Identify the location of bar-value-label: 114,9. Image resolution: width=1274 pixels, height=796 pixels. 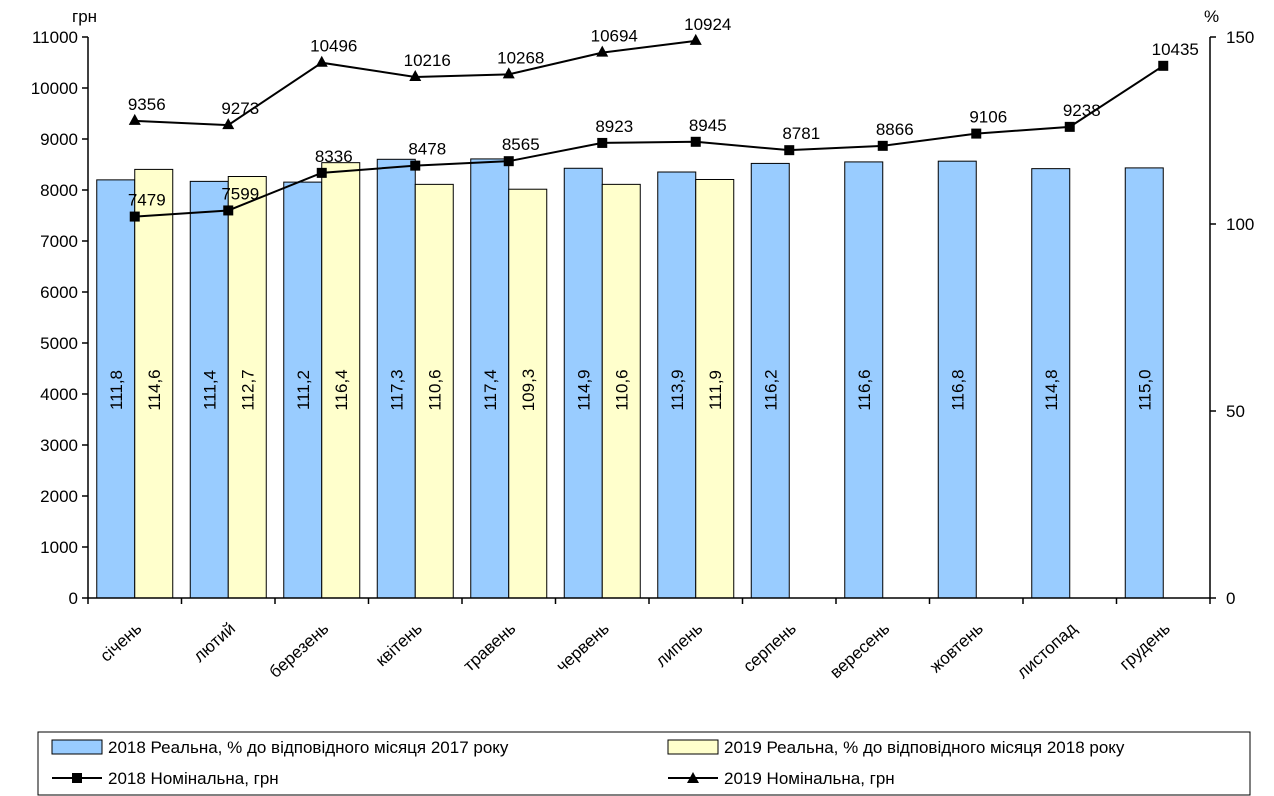
(583, 389).